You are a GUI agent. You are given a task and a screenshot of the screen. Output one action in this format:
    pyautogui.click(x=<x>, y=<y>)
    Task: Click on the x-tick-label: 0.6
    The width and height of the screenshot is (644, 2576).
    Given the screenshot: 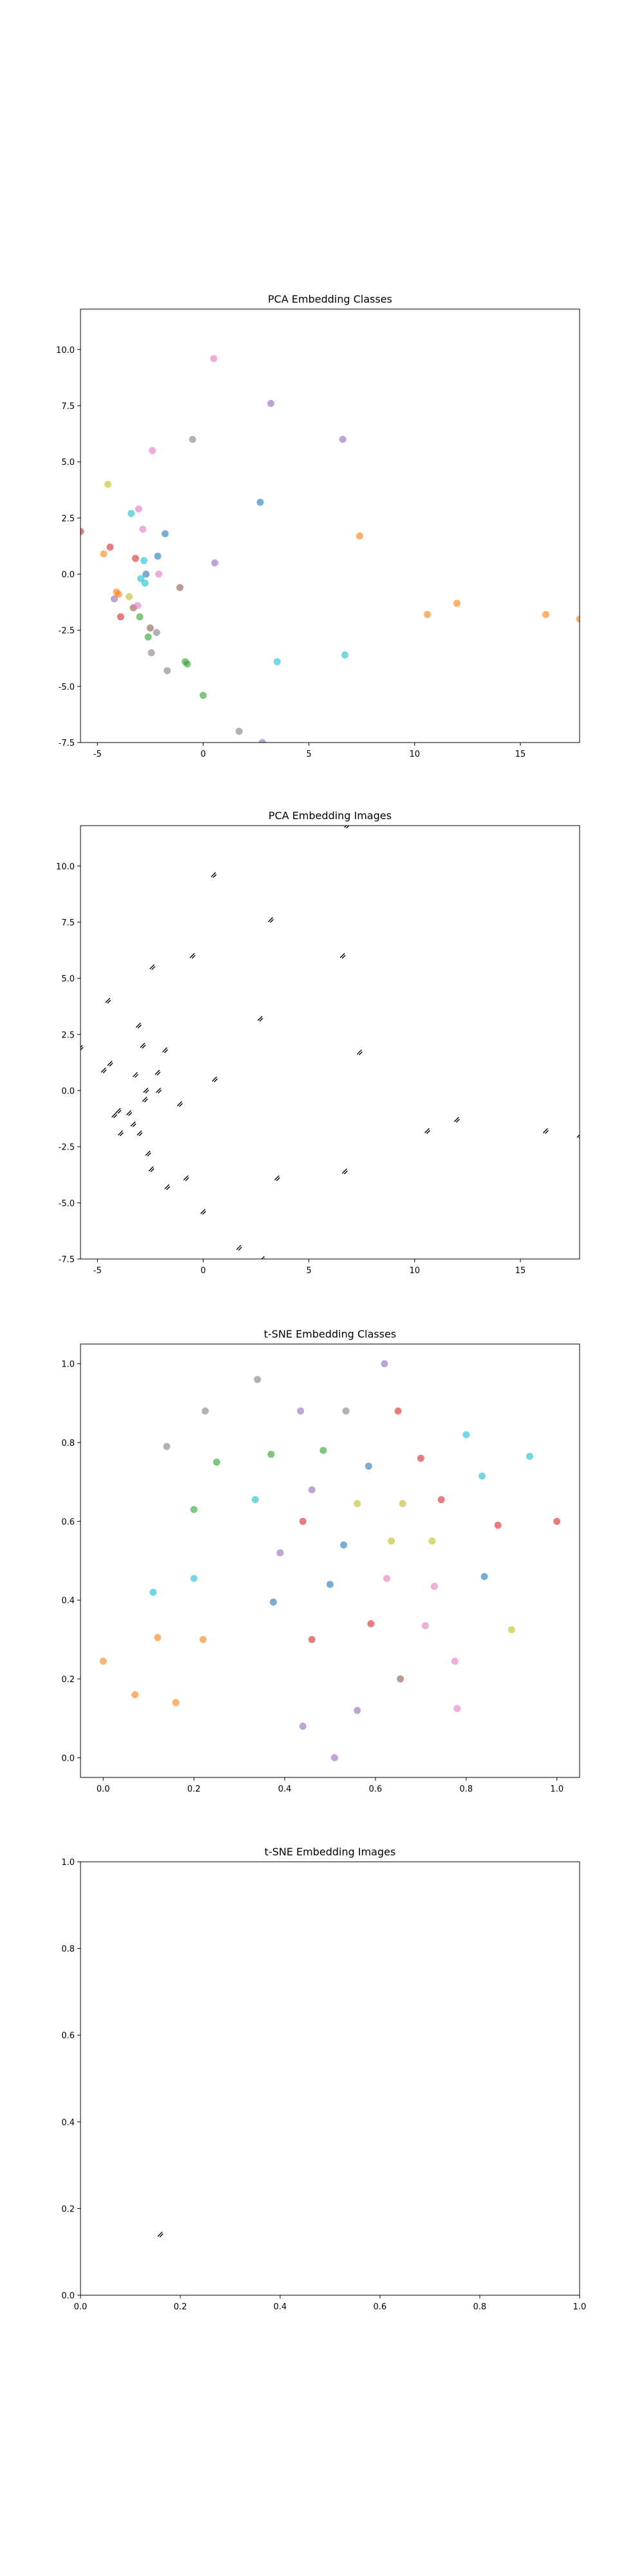 What is the action you would take?
    pyautogui.click(x=376, y=1789)
    